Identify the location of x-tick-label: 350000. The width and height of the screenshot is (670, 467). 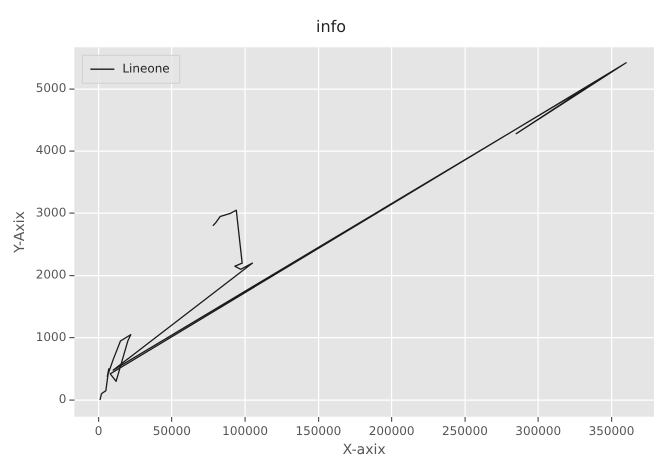
(611, 431).